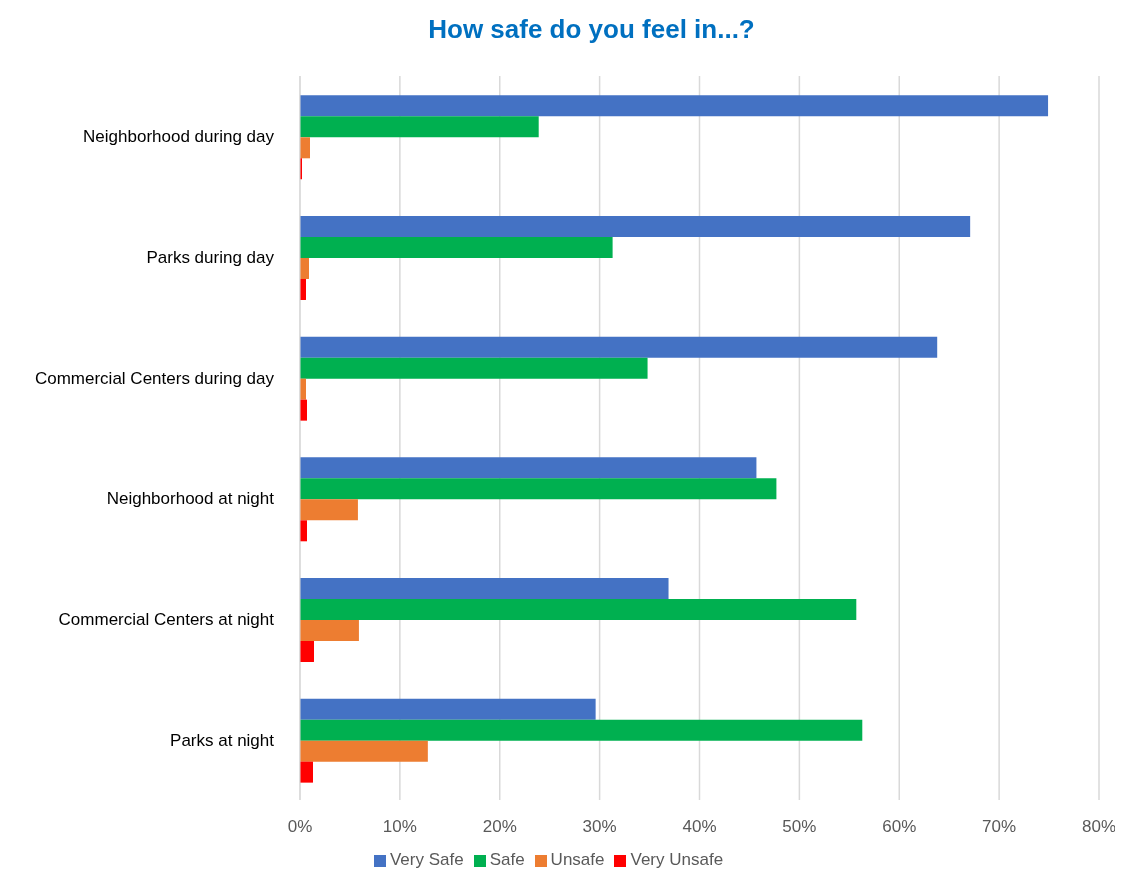 This screenshot has height=871, width=1123. Describe the element at coordinates (591, 29) in the screenshot. I see `chart-title: How safe do you feel in...?` at that location.